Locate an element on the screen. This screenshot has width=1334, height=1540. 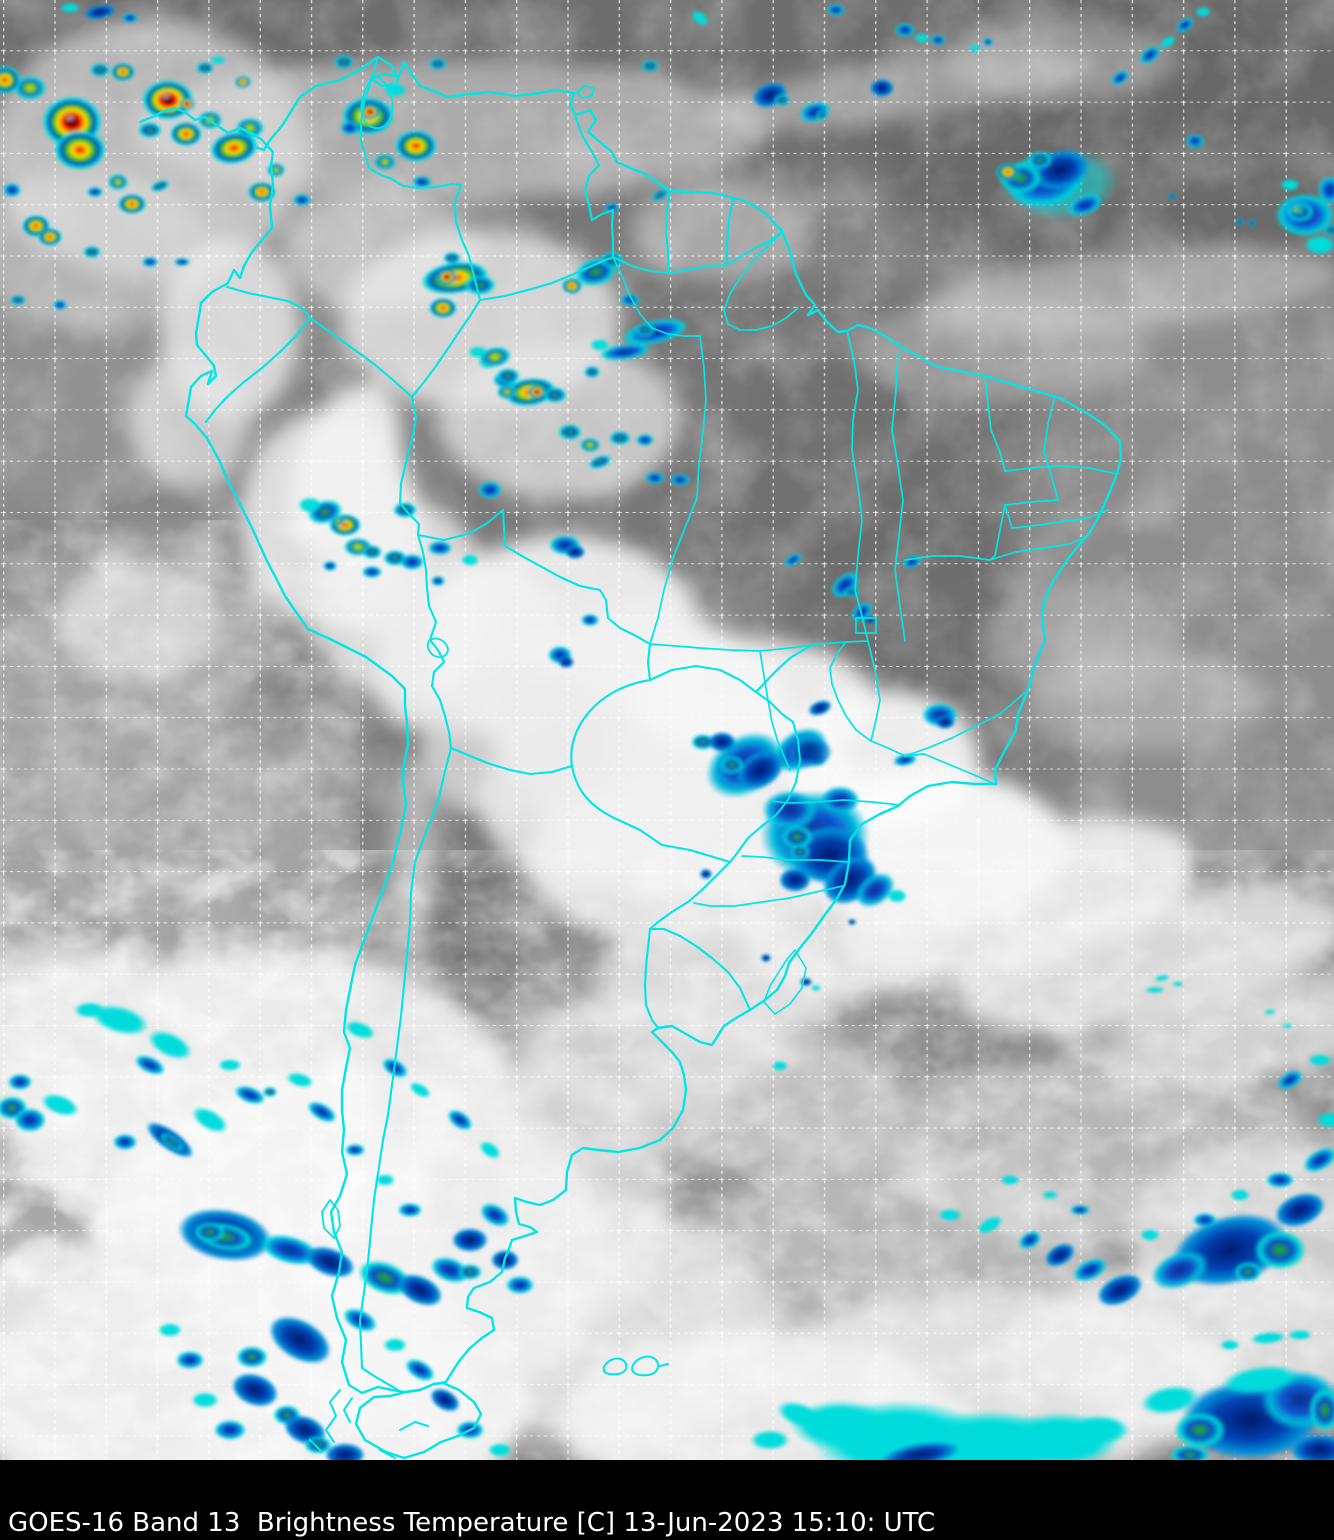
storm-cells-peru-bolivia is located at coordinates (628, 632).